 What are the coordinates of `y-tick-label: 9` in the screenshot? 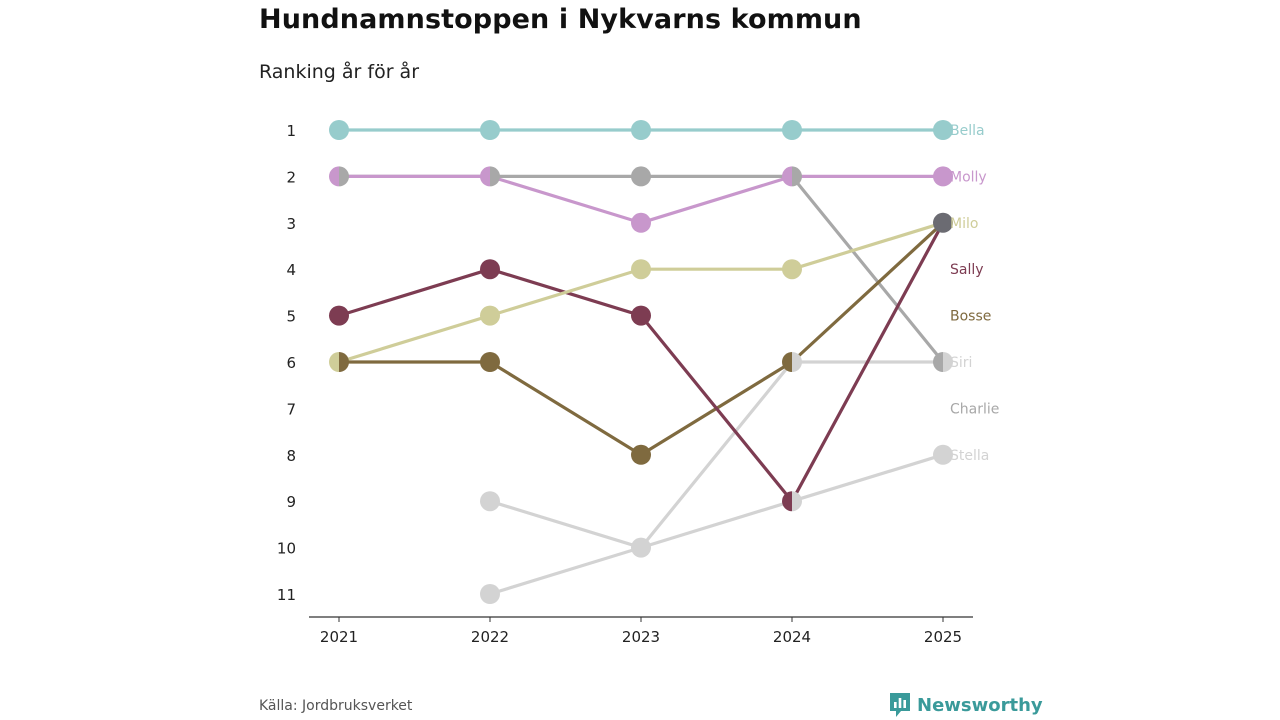 It's located at (291, 502).